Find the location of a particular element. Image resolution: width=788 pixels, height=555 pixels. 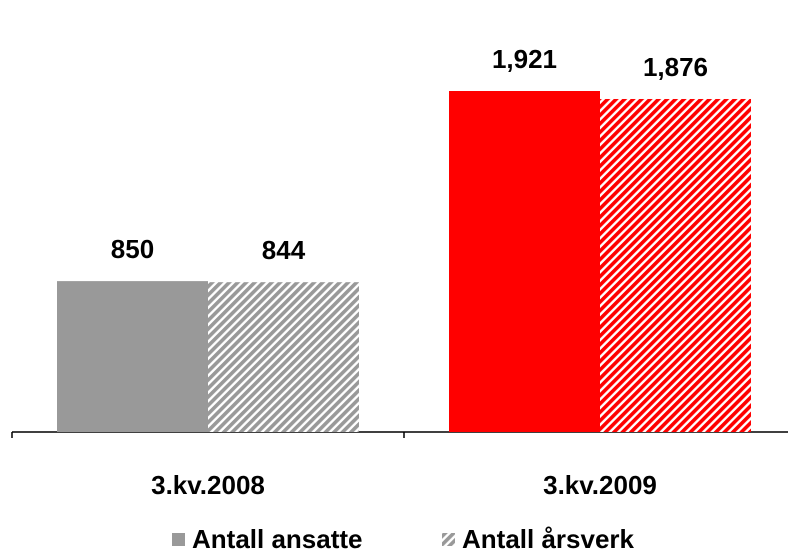

legend-label: Antall ansatte is located at coordinates (277, 539).